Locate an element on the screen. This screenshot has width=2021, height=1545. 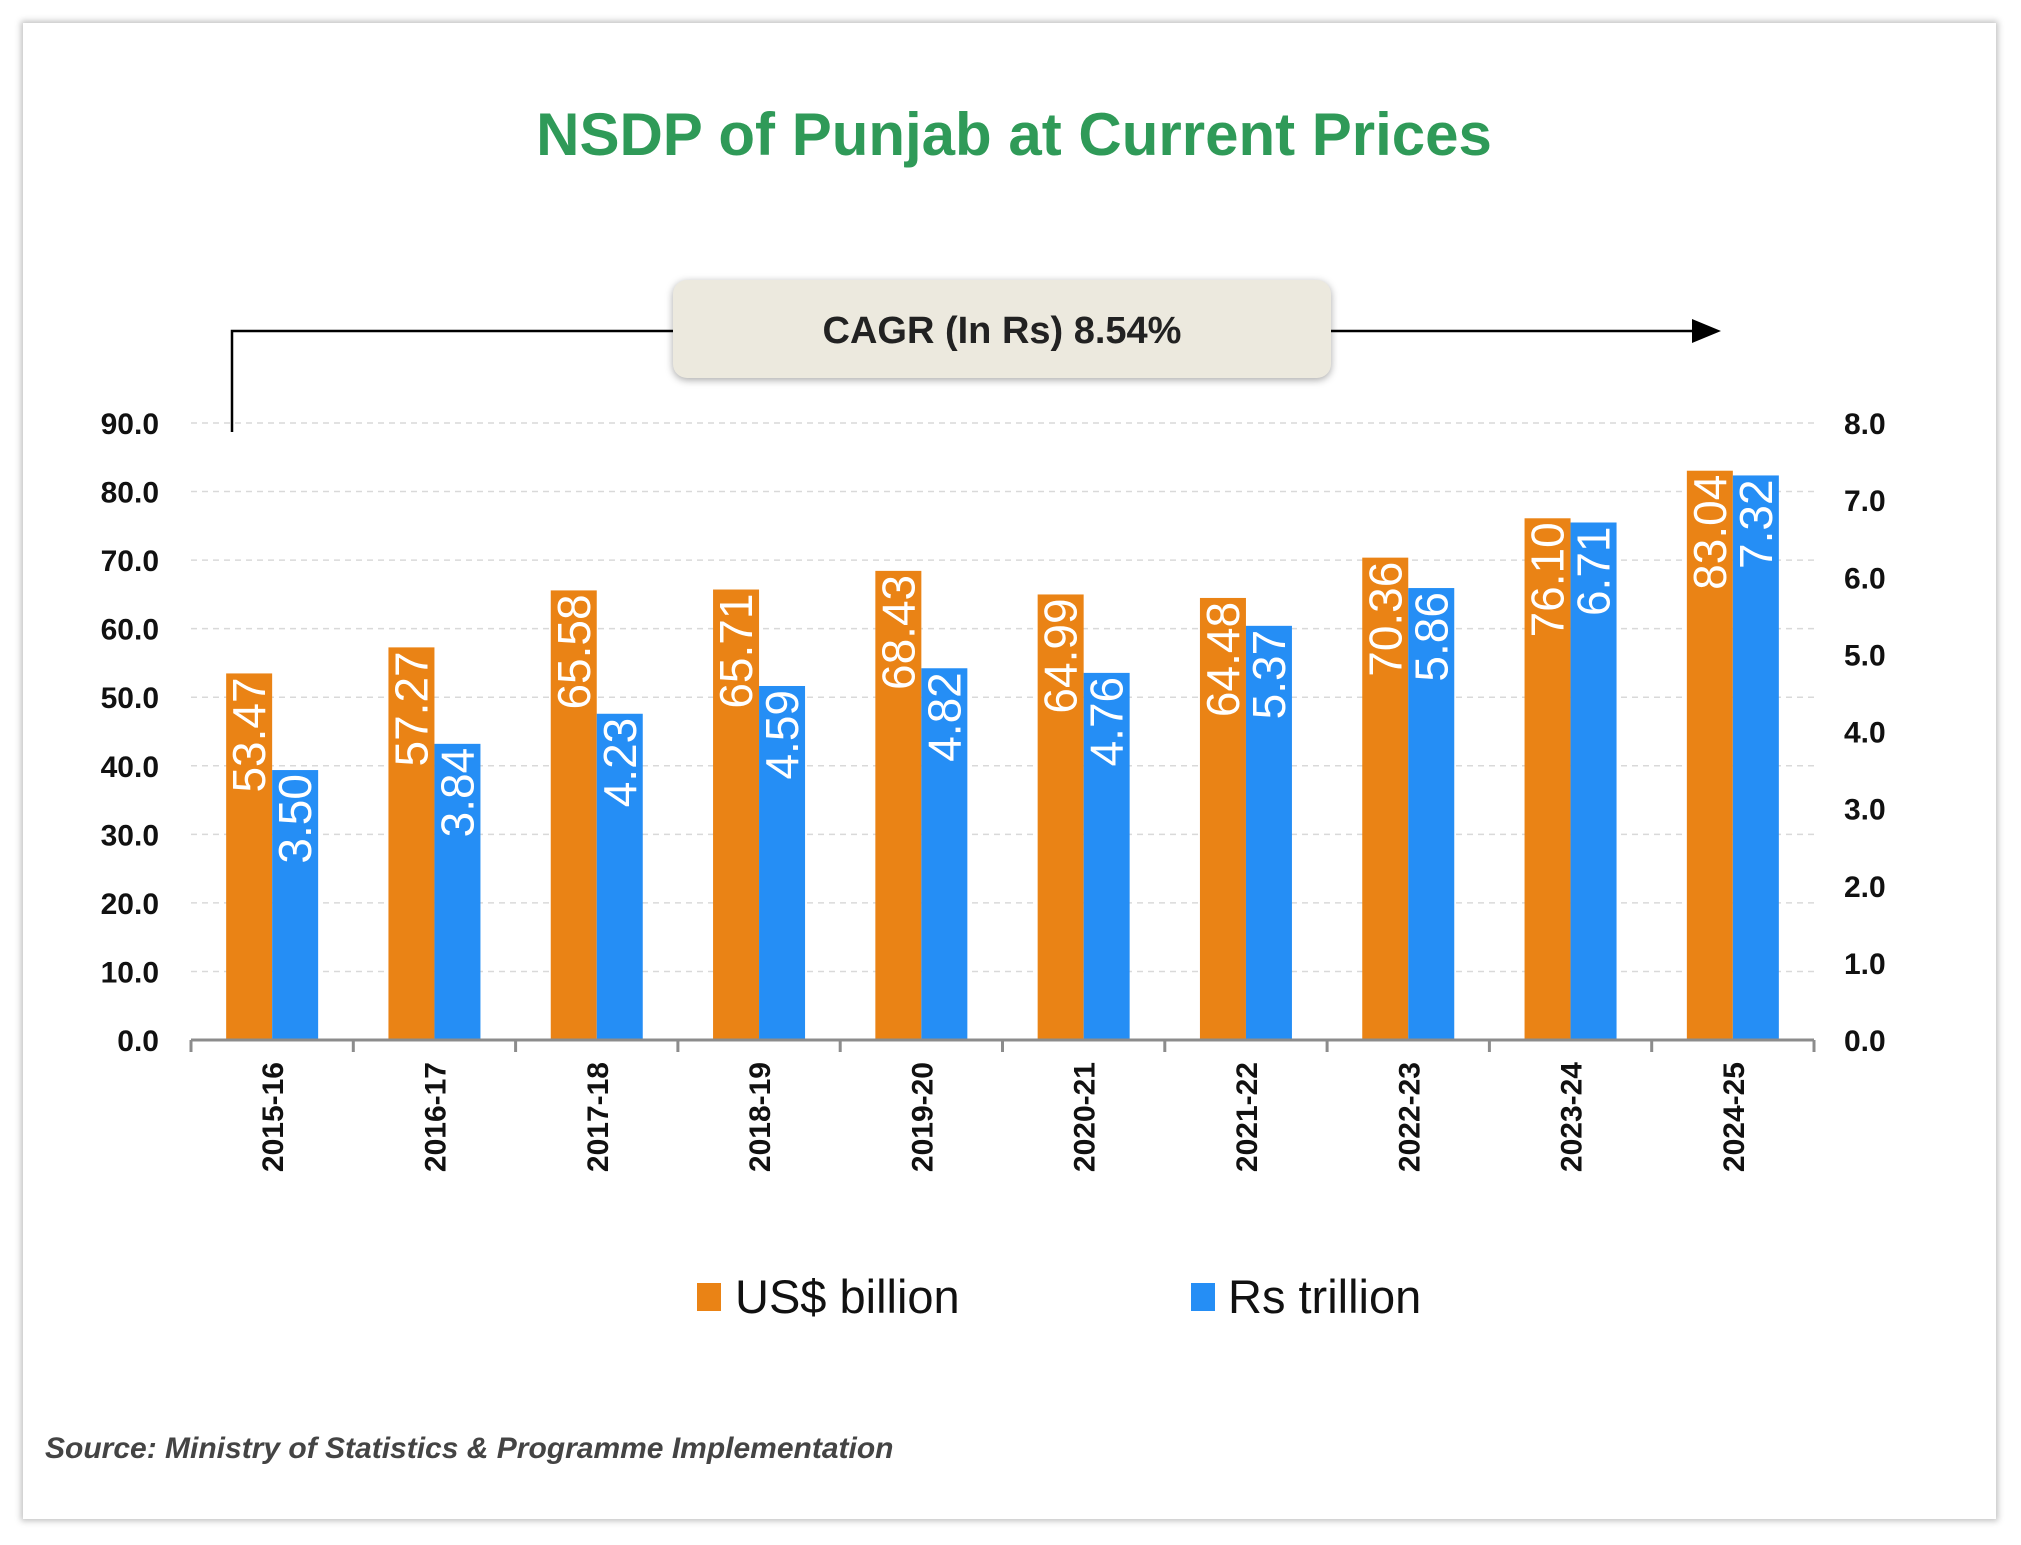
y-left-tick-label: 0.0 is located at coordinates (138, 1041).